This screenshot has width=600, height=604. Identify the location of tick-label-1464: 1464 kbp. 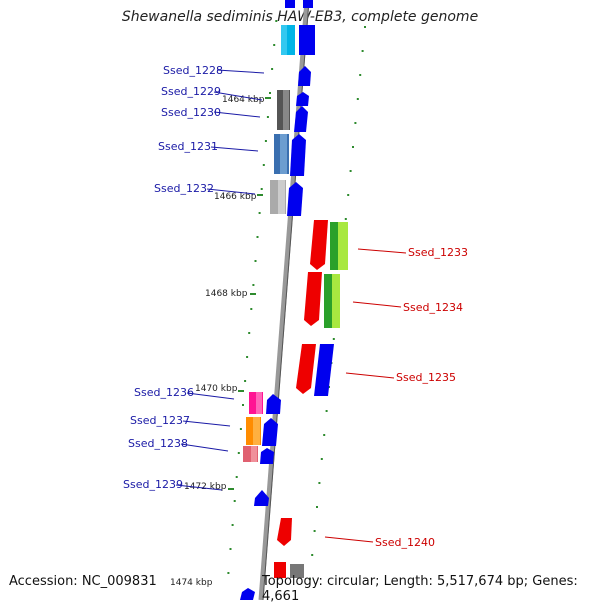
(243, 100).